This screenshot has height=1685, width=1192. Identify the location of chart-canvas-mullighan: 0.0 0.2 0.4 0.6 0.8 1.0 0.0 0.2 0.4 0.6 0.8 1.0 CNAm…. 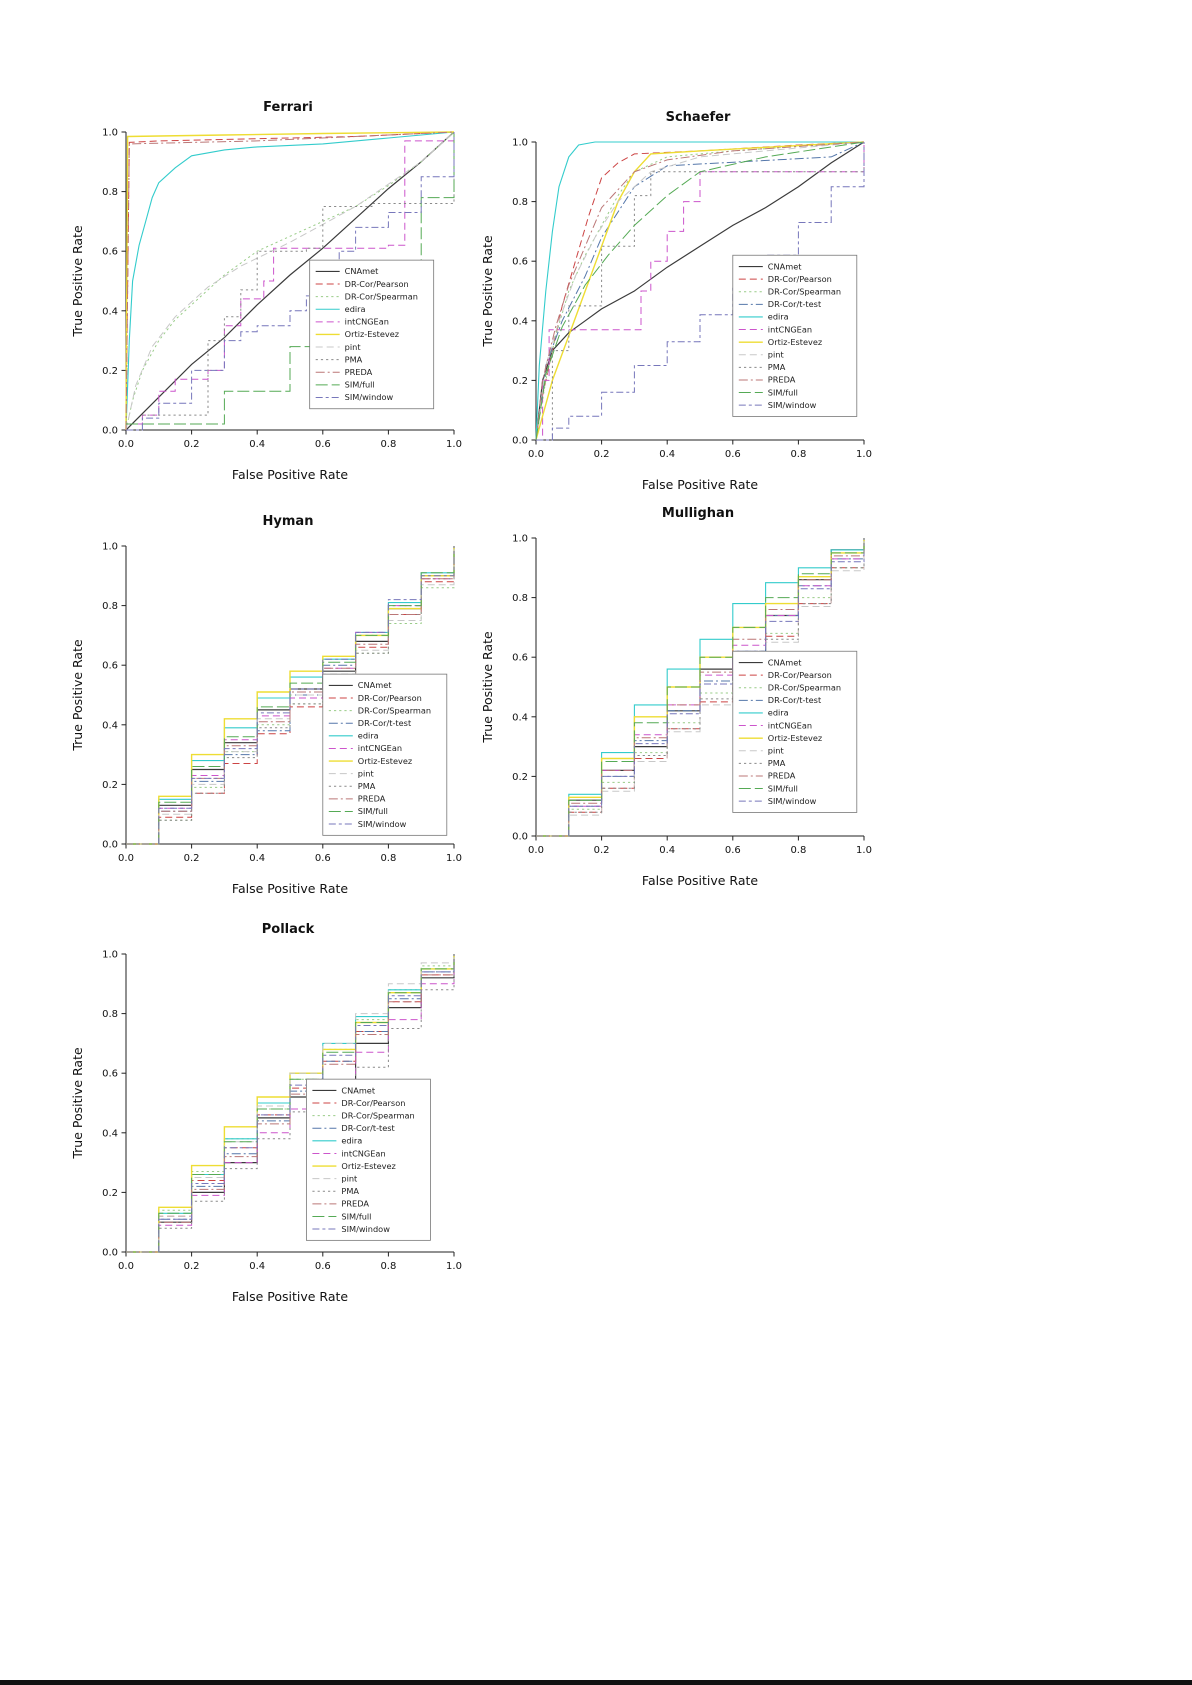
(678, 710).